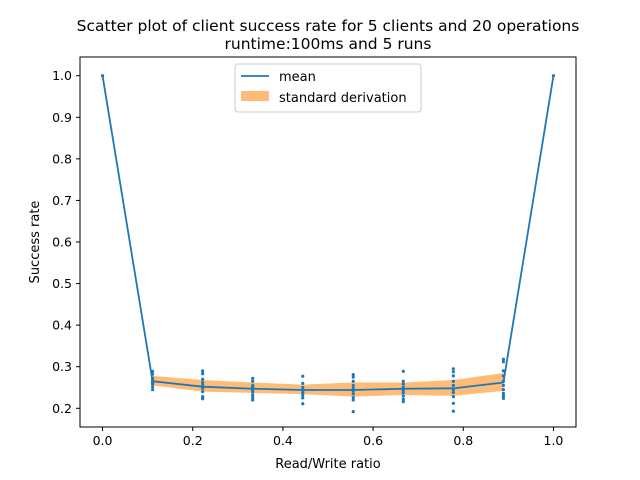 This screenshot has height=480, width=640. Describe the element at coordinates (35, 242) in the screenshot. I see `y-axis-label: Success rate` at that location.